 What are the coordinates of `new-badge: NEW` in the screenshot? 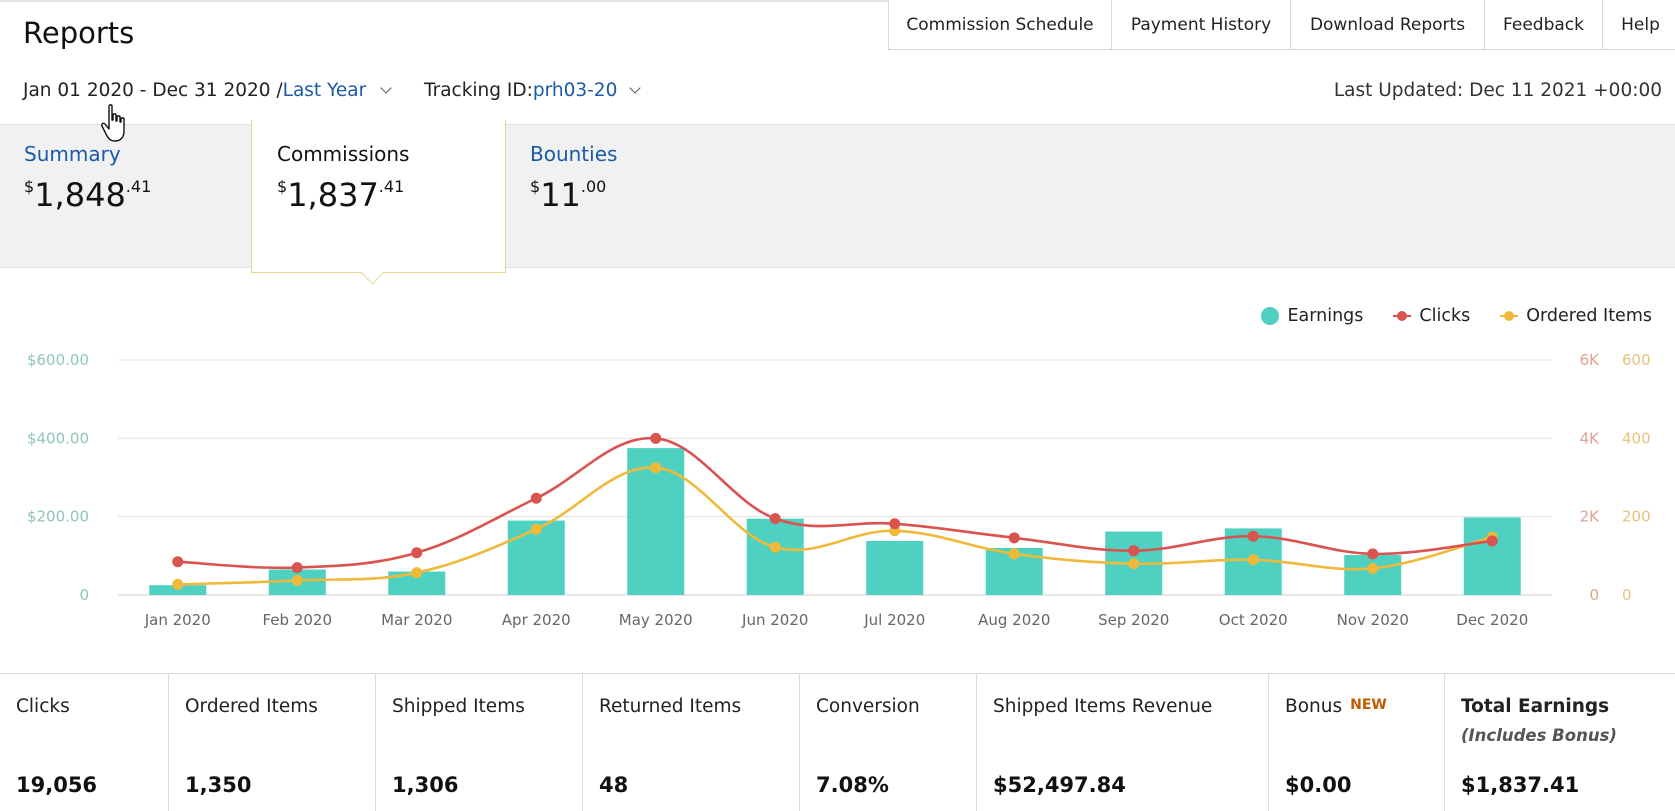 It's located at (1368, 705).